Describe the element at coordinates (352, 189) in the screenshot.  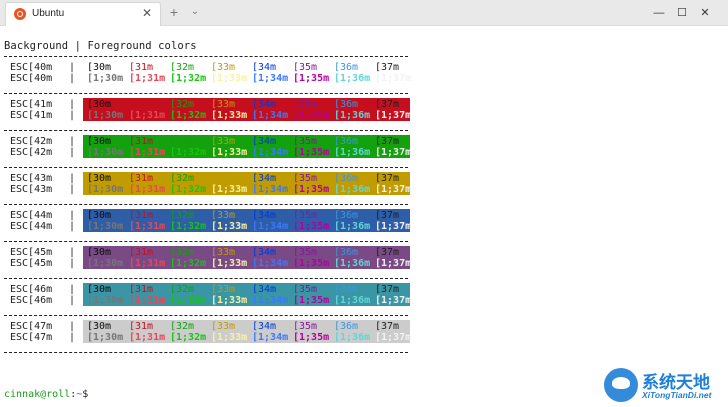
I see `foreground-color-sample: [1;36m` at that location.